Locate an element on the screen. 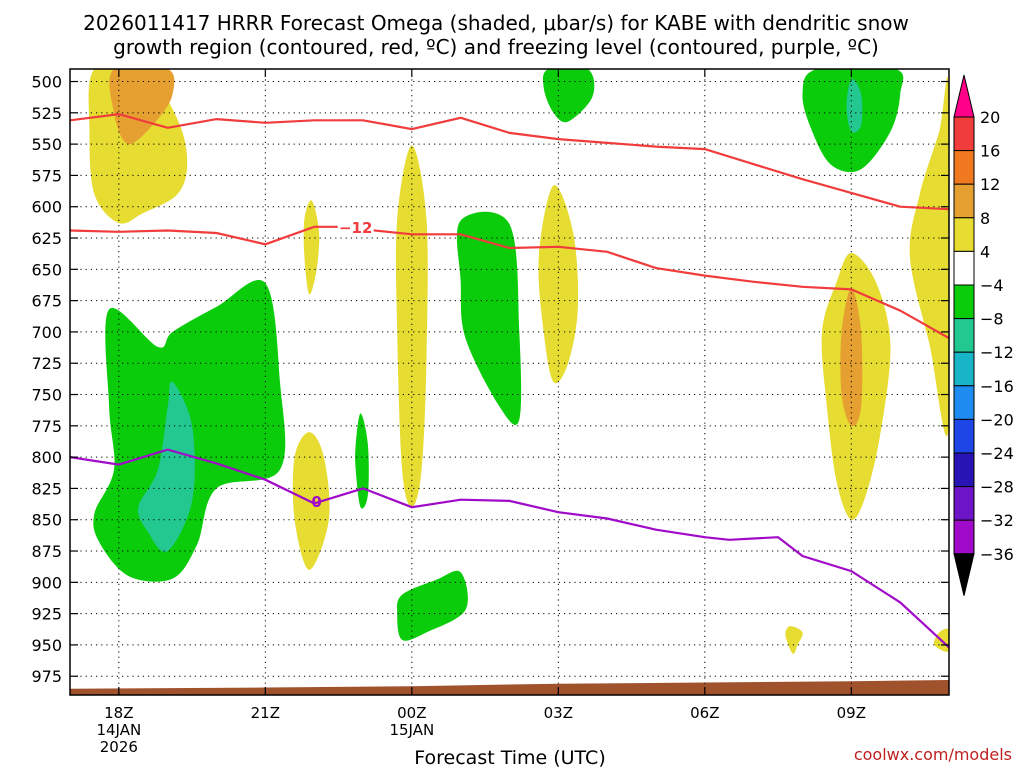  colorbar-label: 12 is located at coordinates (990, 184).